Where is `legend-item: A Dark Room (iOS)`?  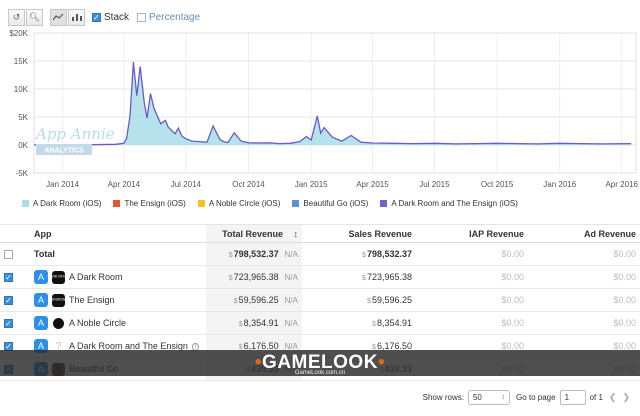
legend-item: A Dark Room (iOS) is located at coordinates (61, 203).